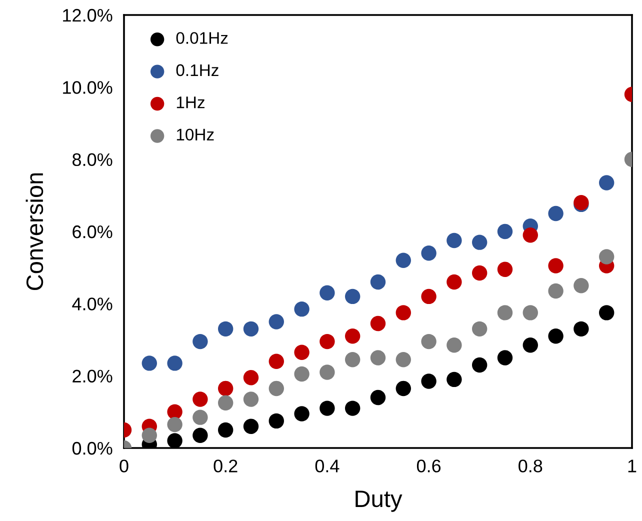 This screenshot has height=521, width=642. Describe the element at coordinates (87, 87) in the screenshot. I see `y-tick-label: 10.0%` at that location.